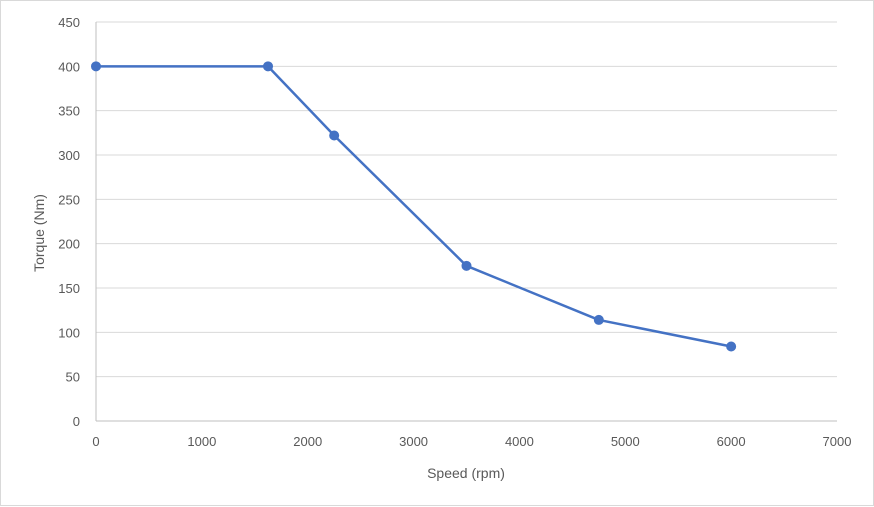 This screenshot has width=874, height=507. I want to click on y-tick-400: 400, so click(69, 66).